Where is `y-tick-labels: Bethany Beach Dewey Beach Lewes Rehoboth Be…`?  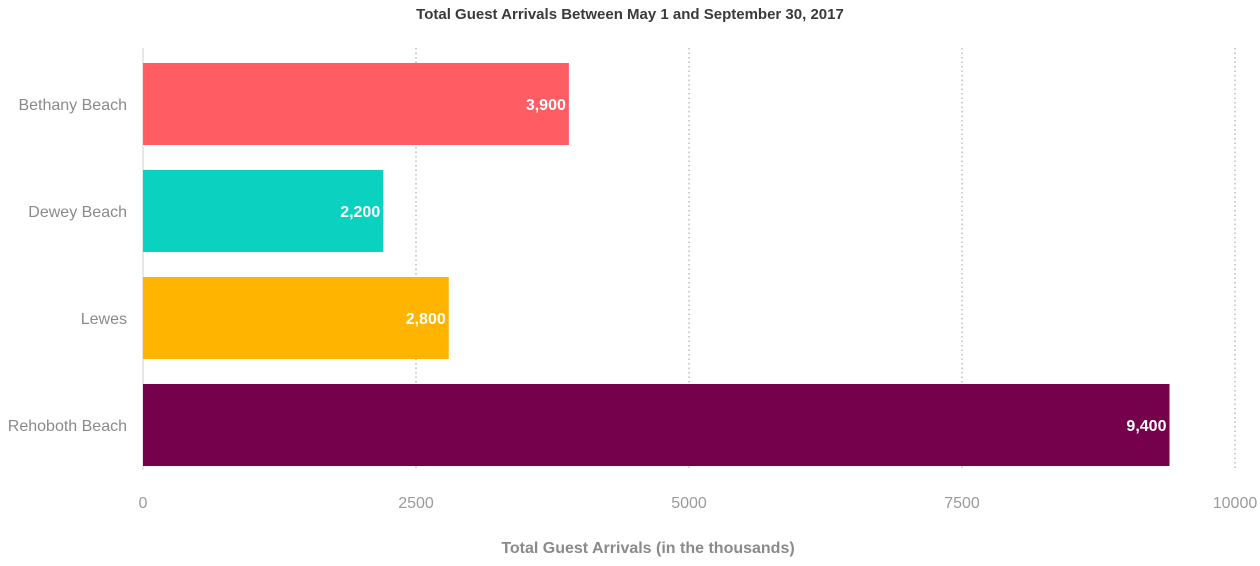 y-tick-labels: Bethany Beach Dewey Beach Lewes Rehoboth Be… is located at coordinates (67, 266).